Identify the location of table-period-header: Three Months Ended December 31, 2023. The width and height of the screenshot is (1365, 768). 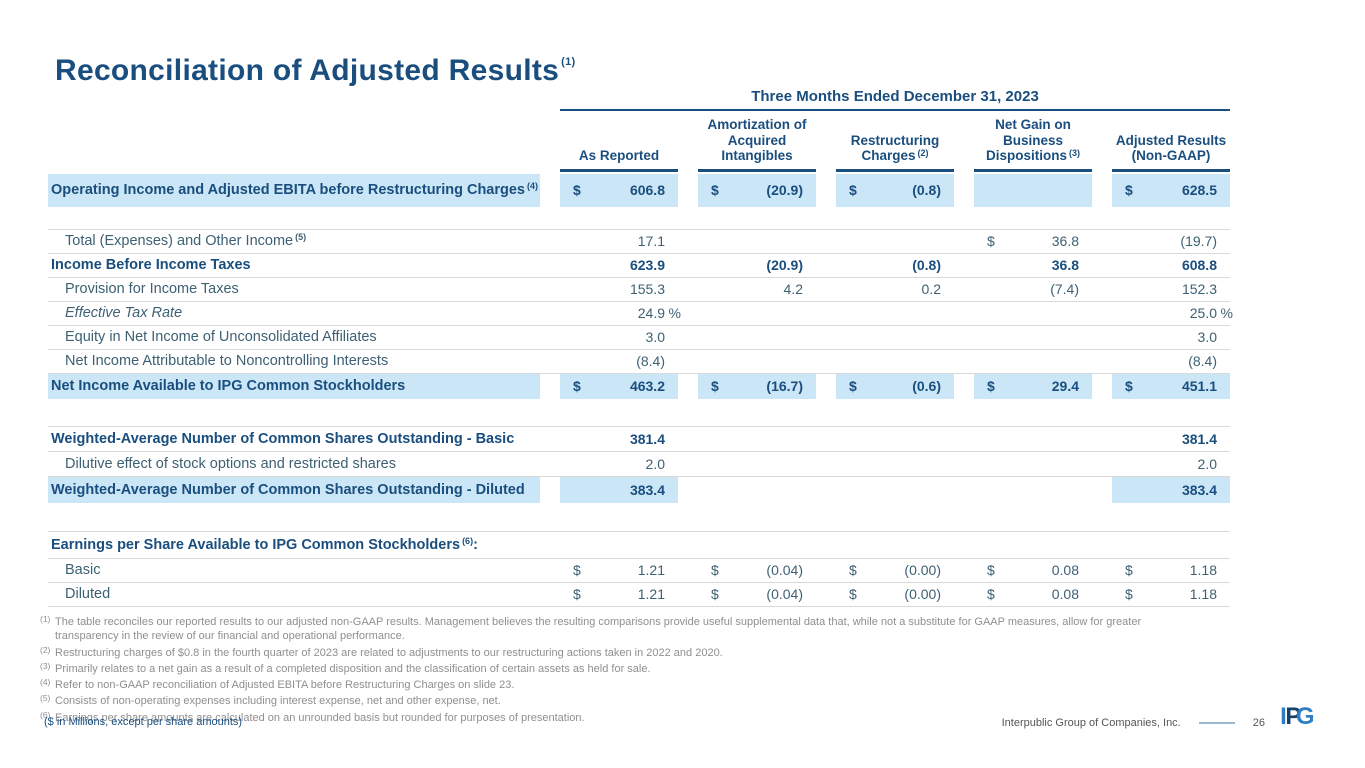
(895, 99).